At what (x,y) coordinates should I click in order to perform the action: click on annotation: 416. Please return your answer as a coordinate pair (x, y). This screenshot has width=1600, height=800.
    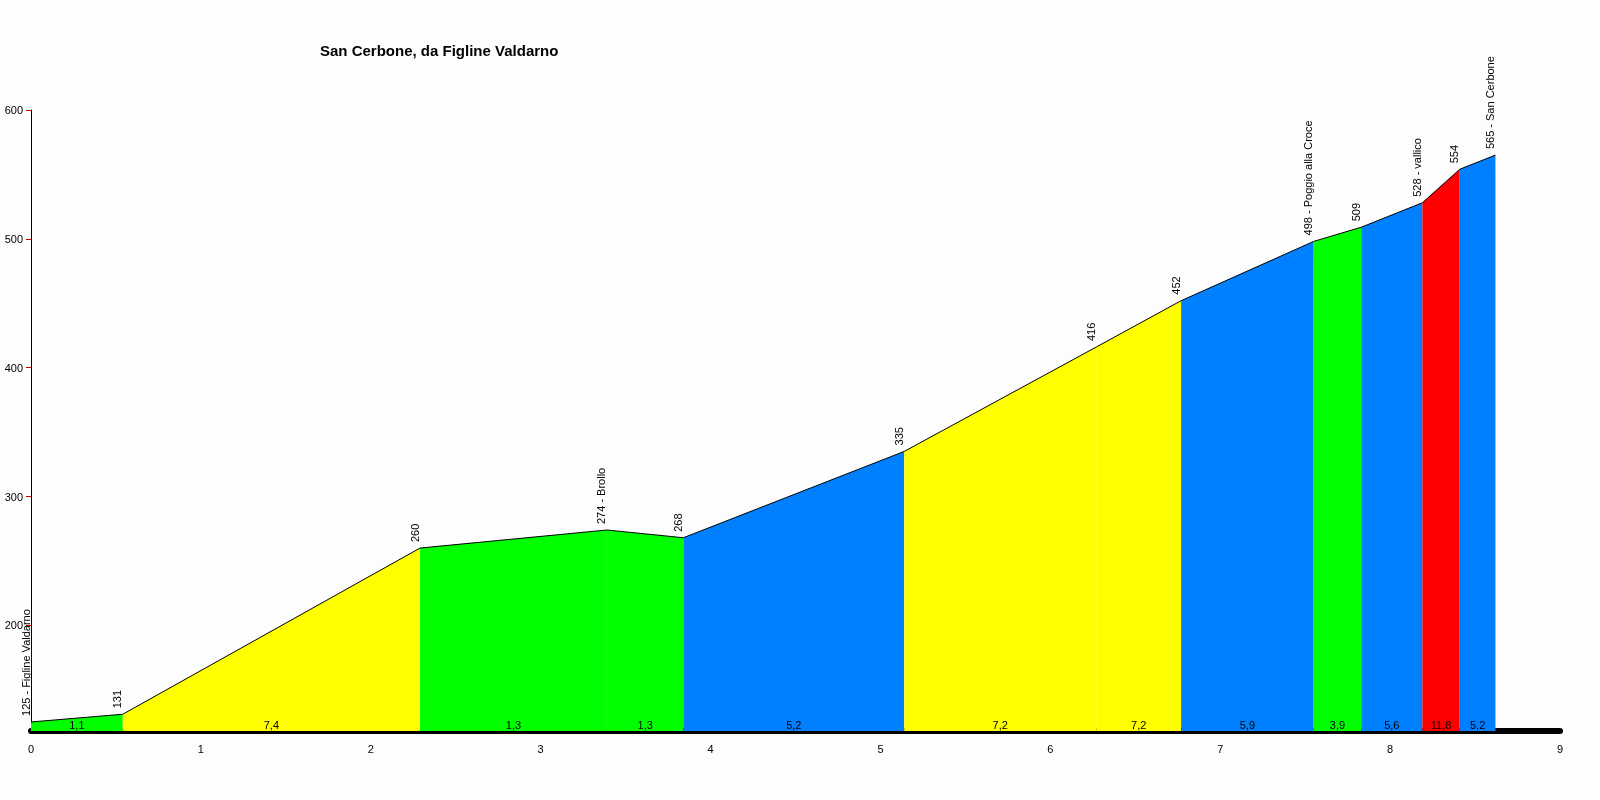
    Looking at the image, I should click on (1090, 332).